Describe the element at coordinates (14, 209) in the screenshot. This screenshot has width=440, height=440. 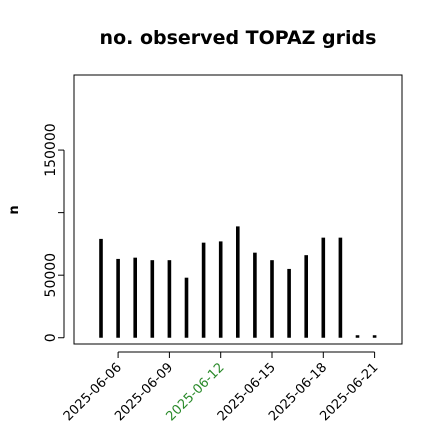
I see `y-axis-label: n` at that location.